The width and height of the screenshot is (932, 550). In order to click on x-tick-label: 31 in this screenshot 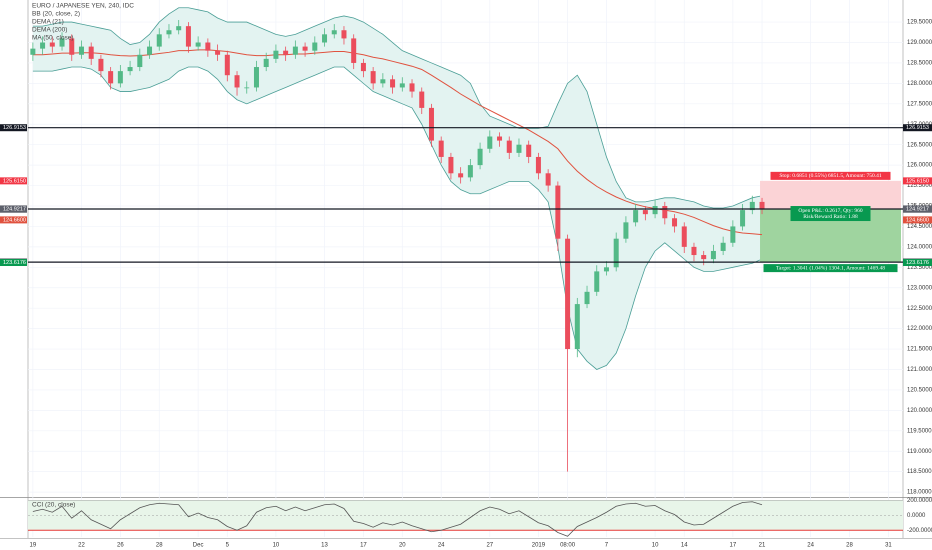, I will do `click(888, 546)`.